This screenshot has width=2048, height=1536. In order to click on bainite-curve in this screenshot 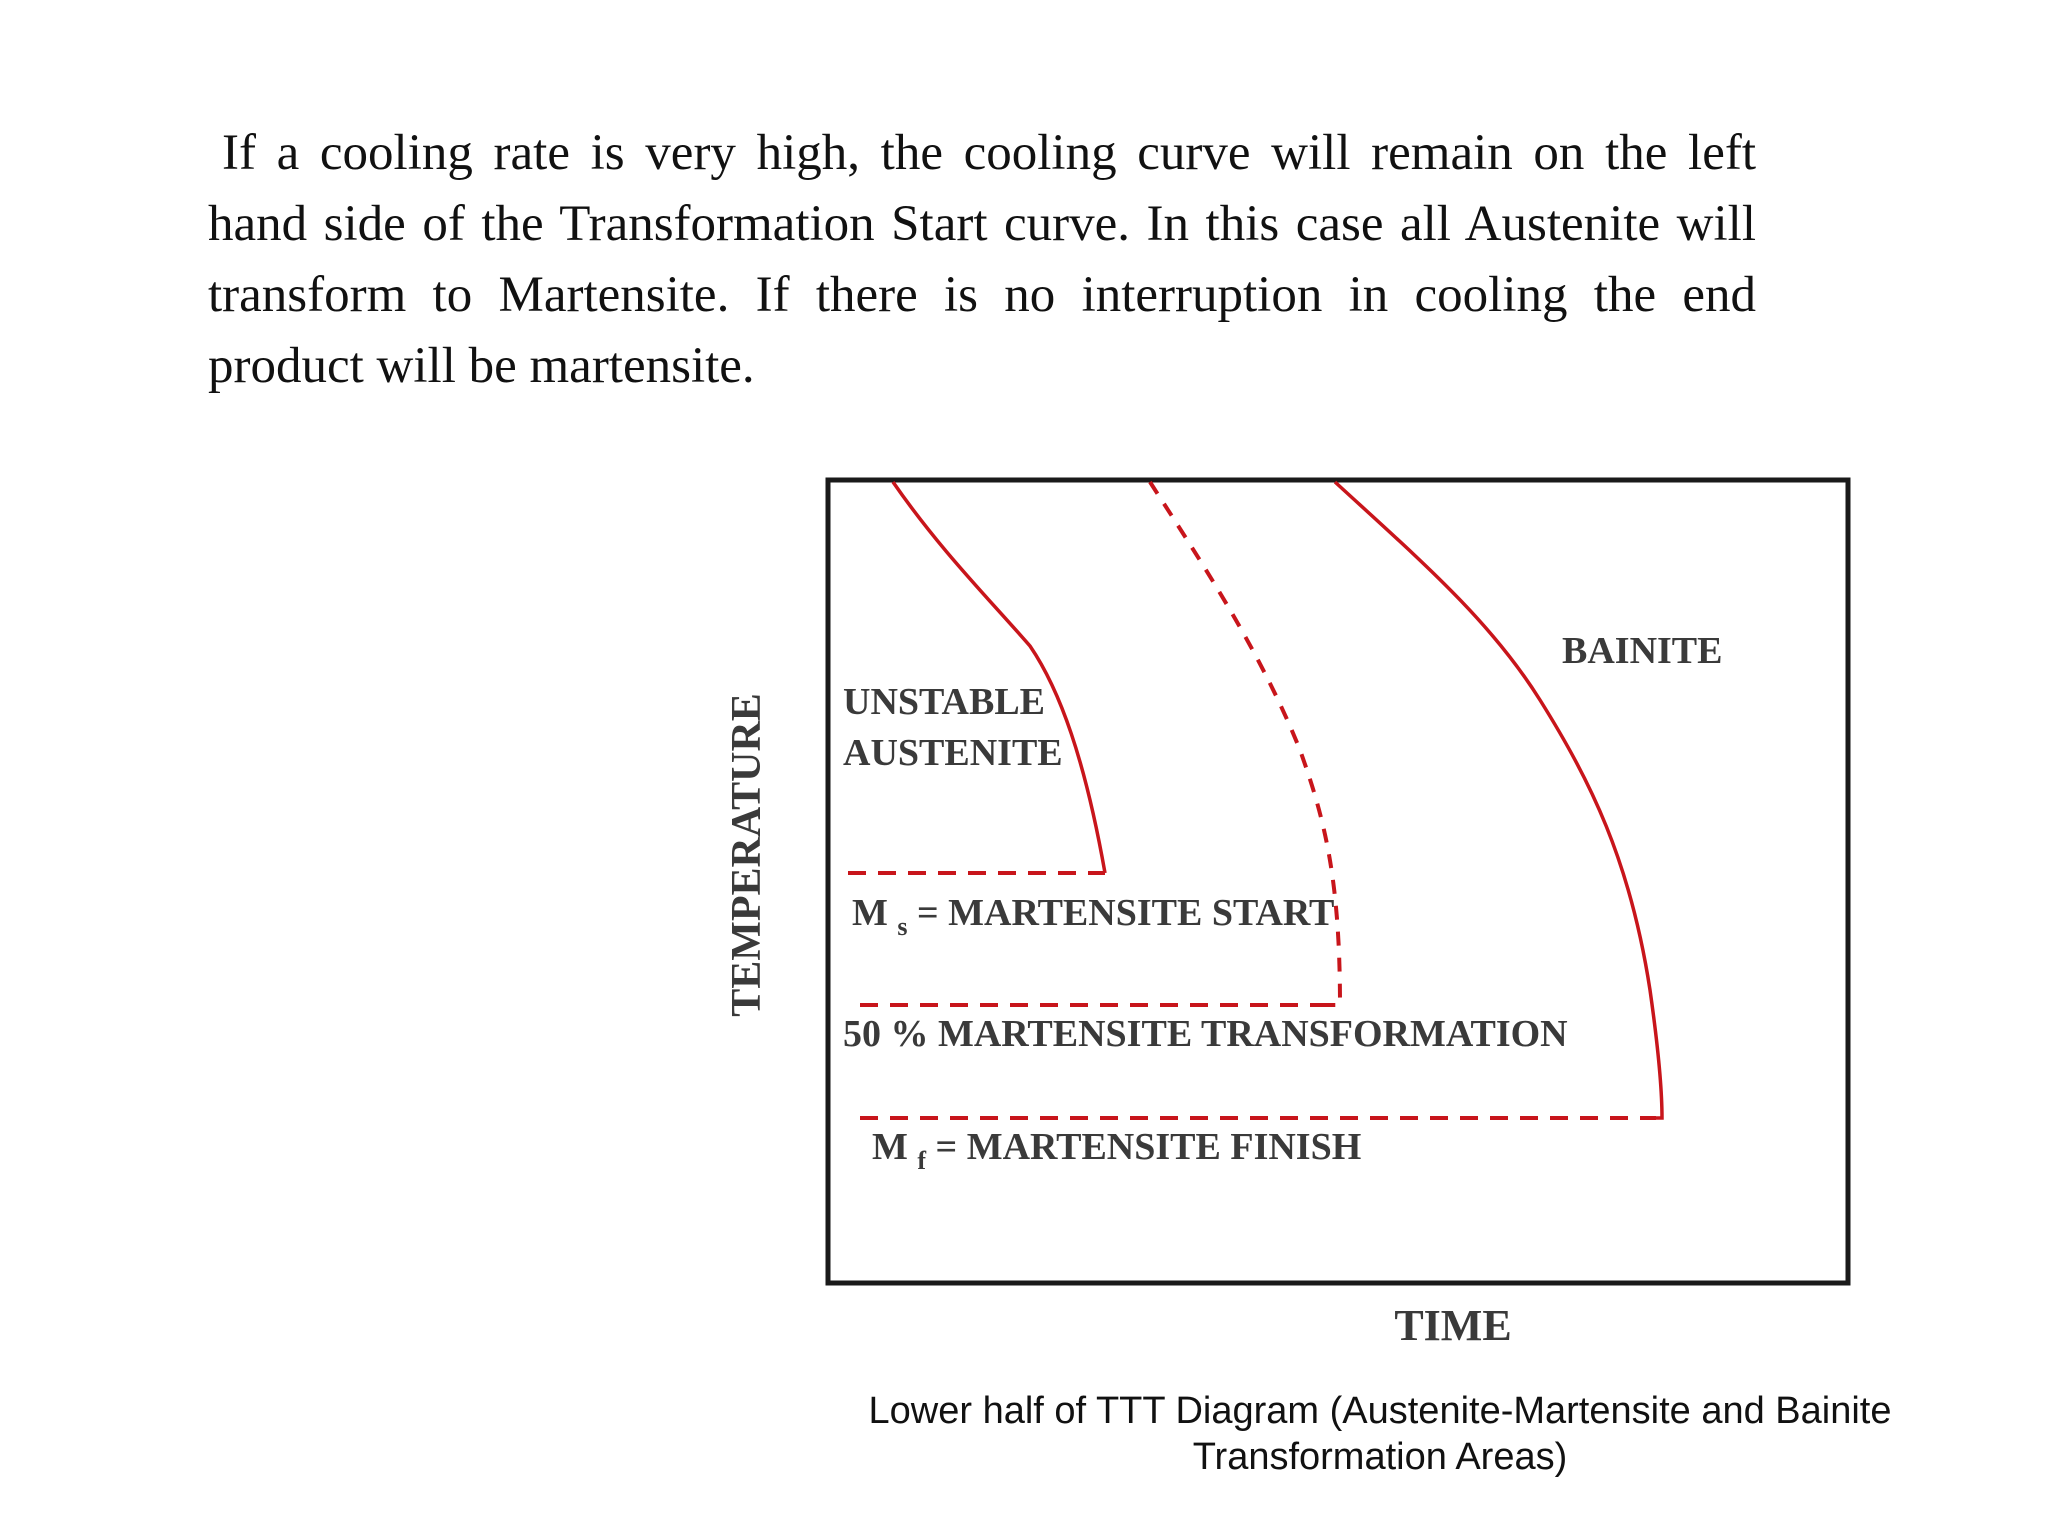, I will do `click(1498, 800)`.